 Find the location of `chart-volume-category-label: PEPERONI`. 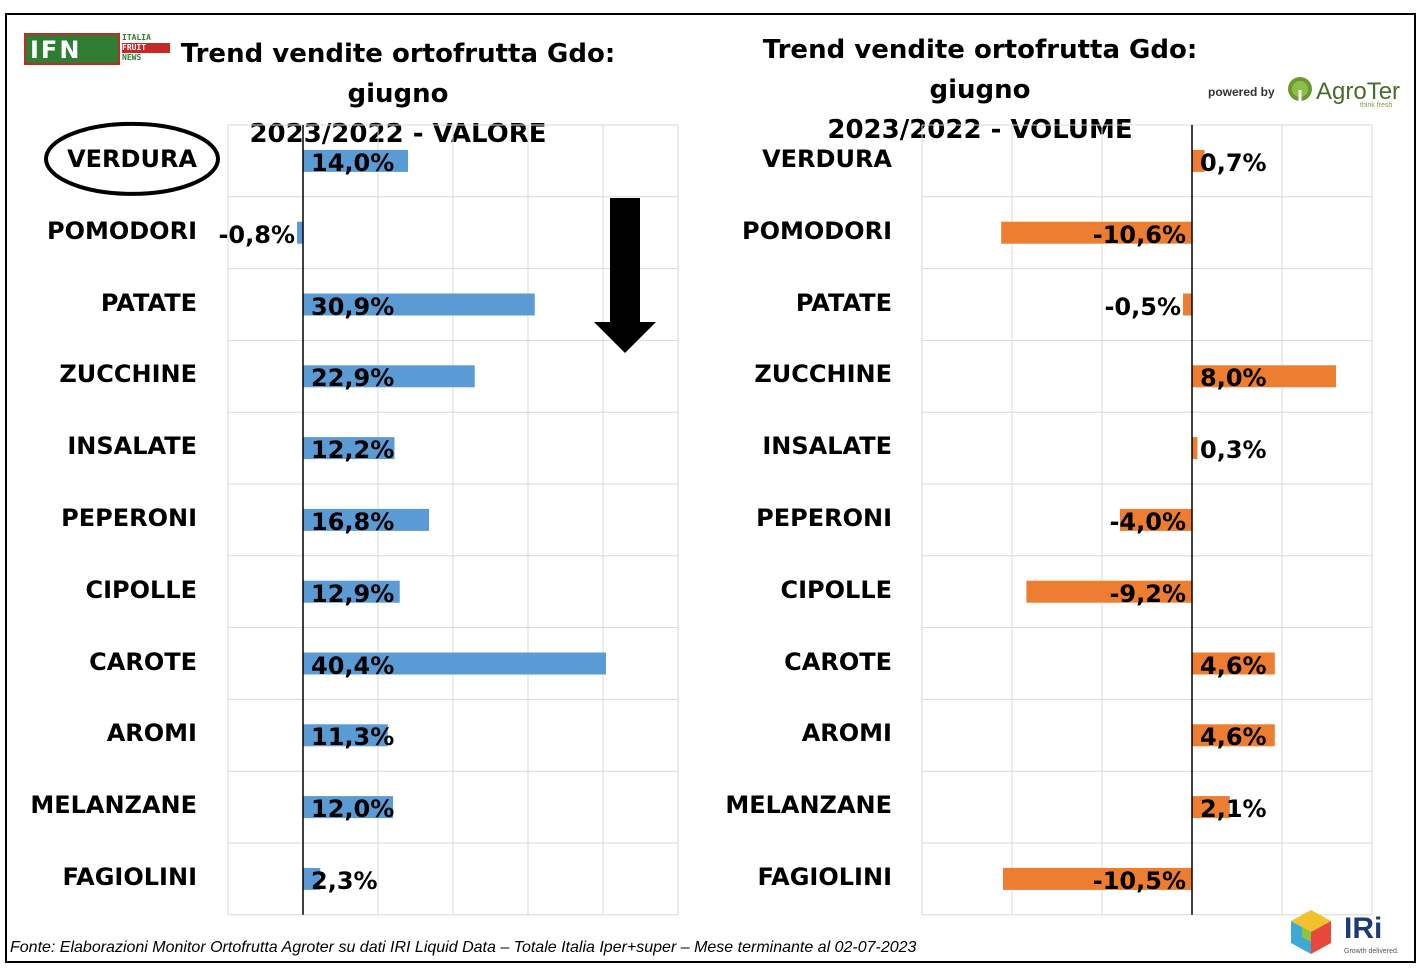

chart-volume-category-label: PEPERONI is located at coordinates (824, 517).